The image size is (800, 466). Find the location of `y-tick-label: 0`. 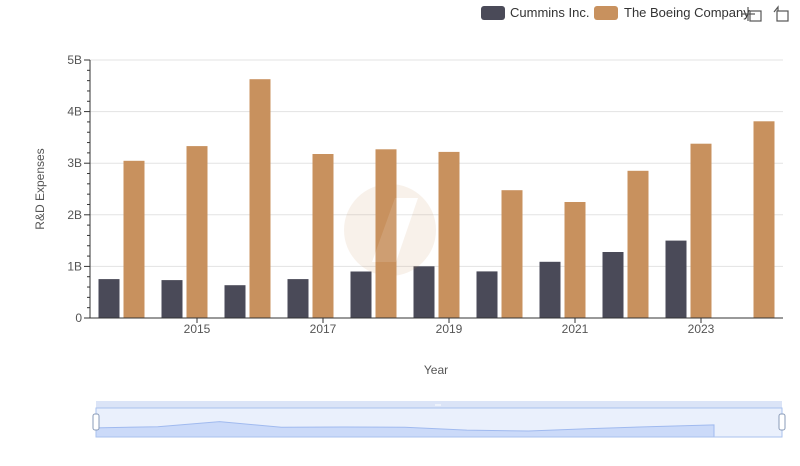

y-tick-label: 0 is located at coordinates (78, 318).